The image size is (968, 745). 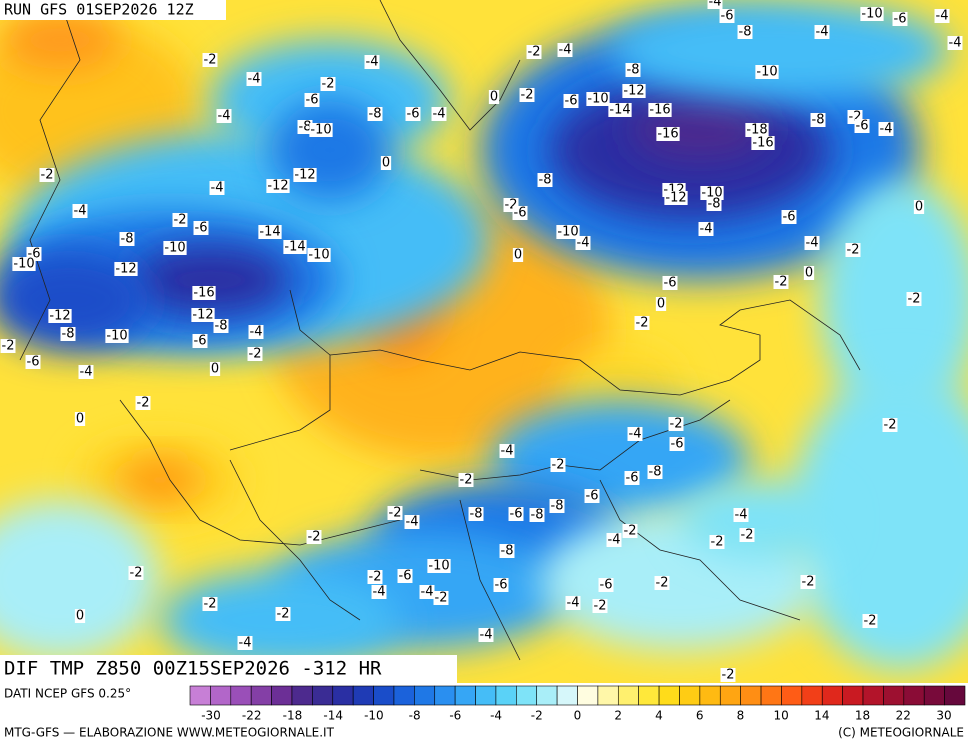 What do you see at coordinates (80, 580) in the screenshot?
I see `field-blob` at bounding box center [80, 580].